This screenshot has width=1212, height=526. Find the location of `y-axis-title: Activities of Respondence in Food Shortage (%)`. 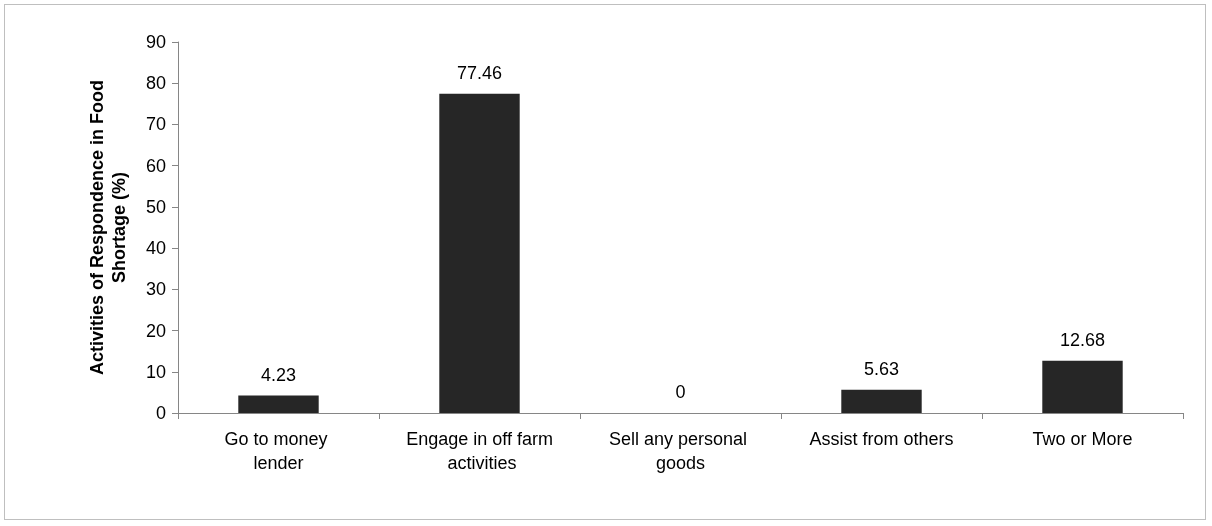

y-axis-title: Activities of Respondence in Food Shortage (%) is located at coordinates (108, 227).